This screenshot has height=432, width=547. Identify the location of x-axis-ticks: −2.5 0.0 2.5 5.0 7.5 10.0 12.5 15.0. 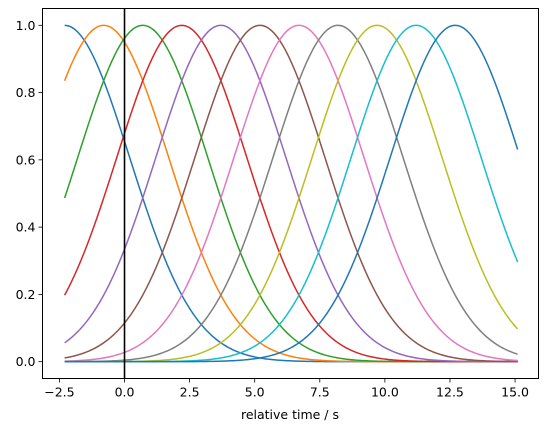
(286, 389).